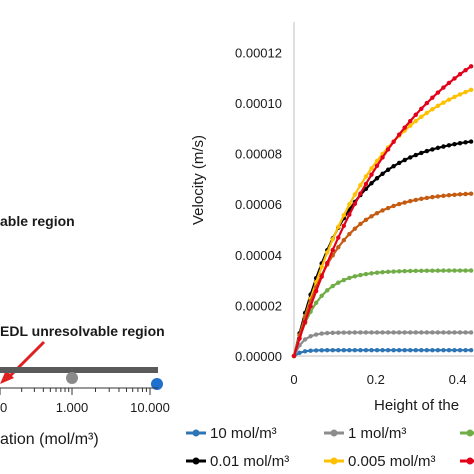 The width and height of the screenshot is (474, 474). I want to click on log-axis-title: ation (mol/m³), so click(49, 439).